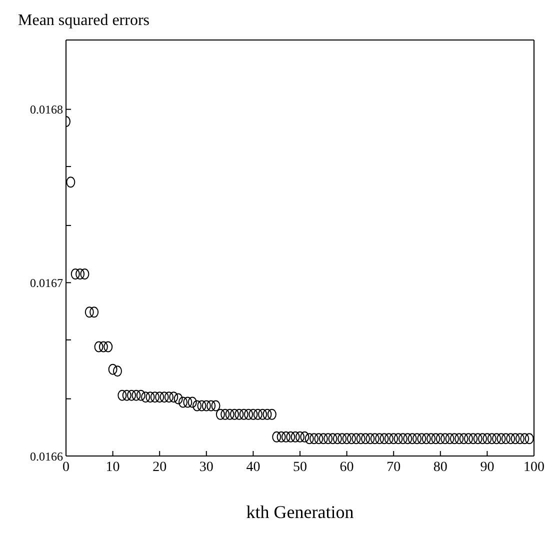 The width and height of the screenshot is (553, 534). What do you see at coordinates (300, 512) in the screenshot?
I see `x-axis-title: kth Generation` at bounding box center [300, 512].